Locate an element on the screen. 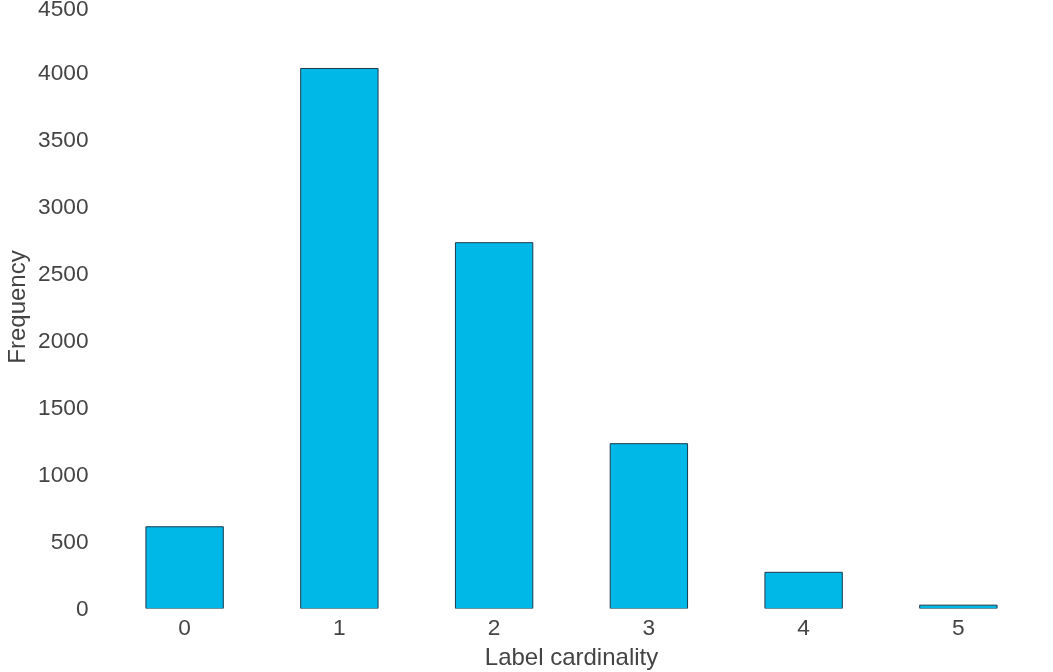 Image resolution: width=1053 pixels, height=672 pixels. y-tick-label: 3500 is located at coordinates (63, 139).